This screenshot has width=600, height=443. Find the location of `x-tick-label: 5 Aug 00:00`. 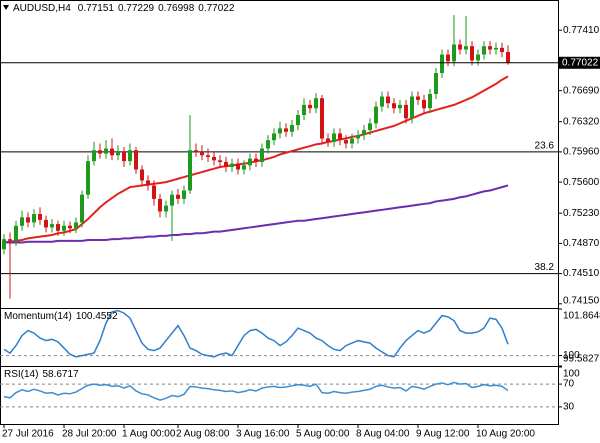

x-tick-label: 5 Aug 00:00 is located at coordinates (323, 434).